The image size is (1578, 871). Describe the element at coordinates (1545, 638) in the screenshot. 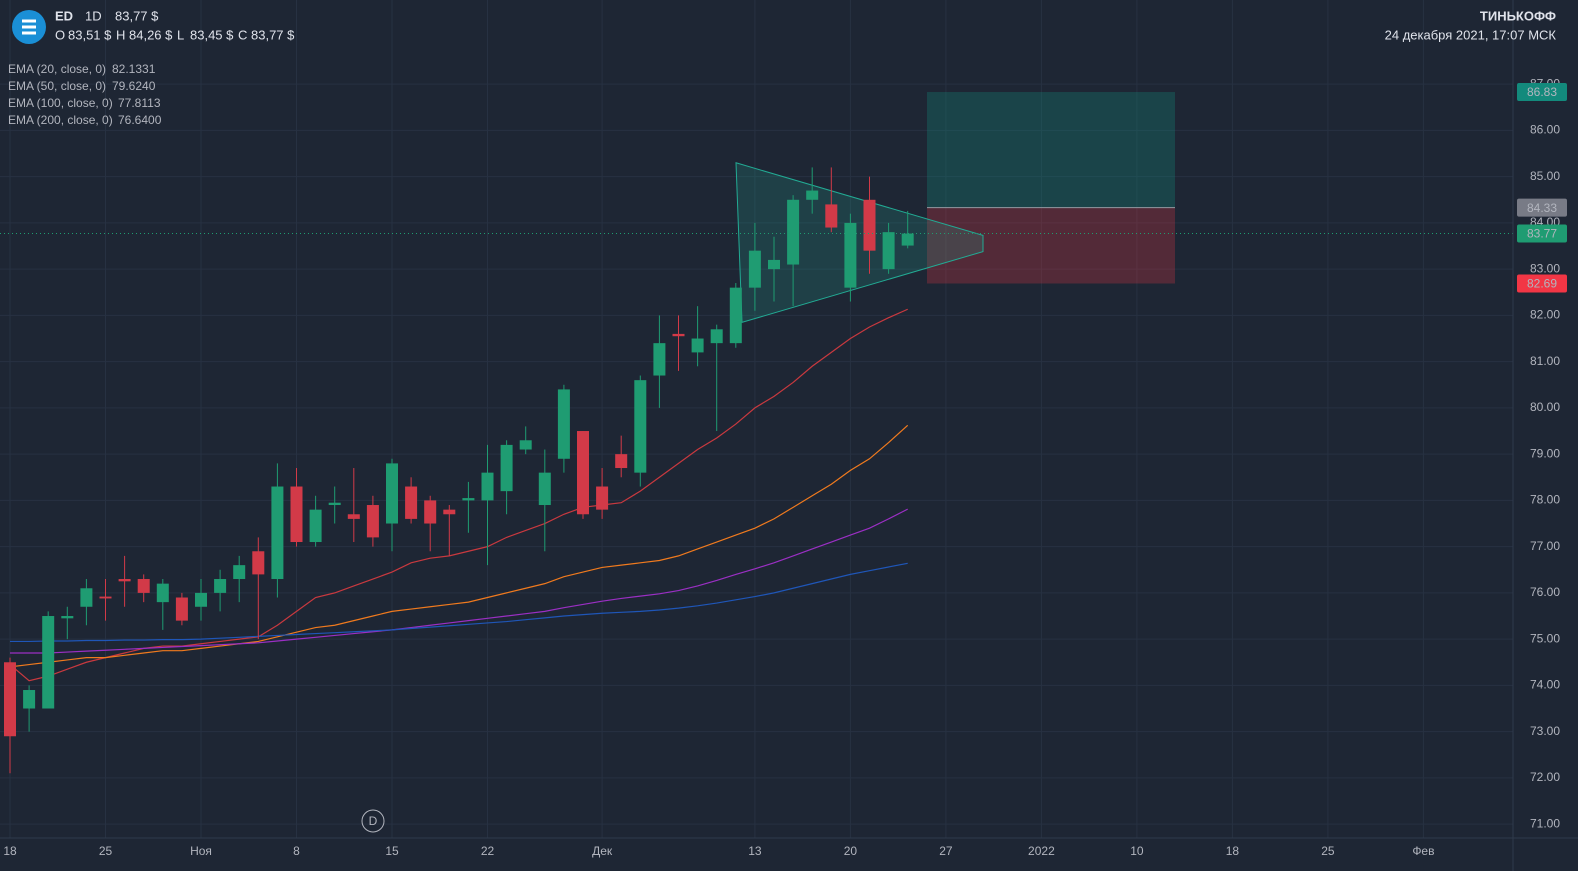

I see `y-tick-label: 75.00` at that location.